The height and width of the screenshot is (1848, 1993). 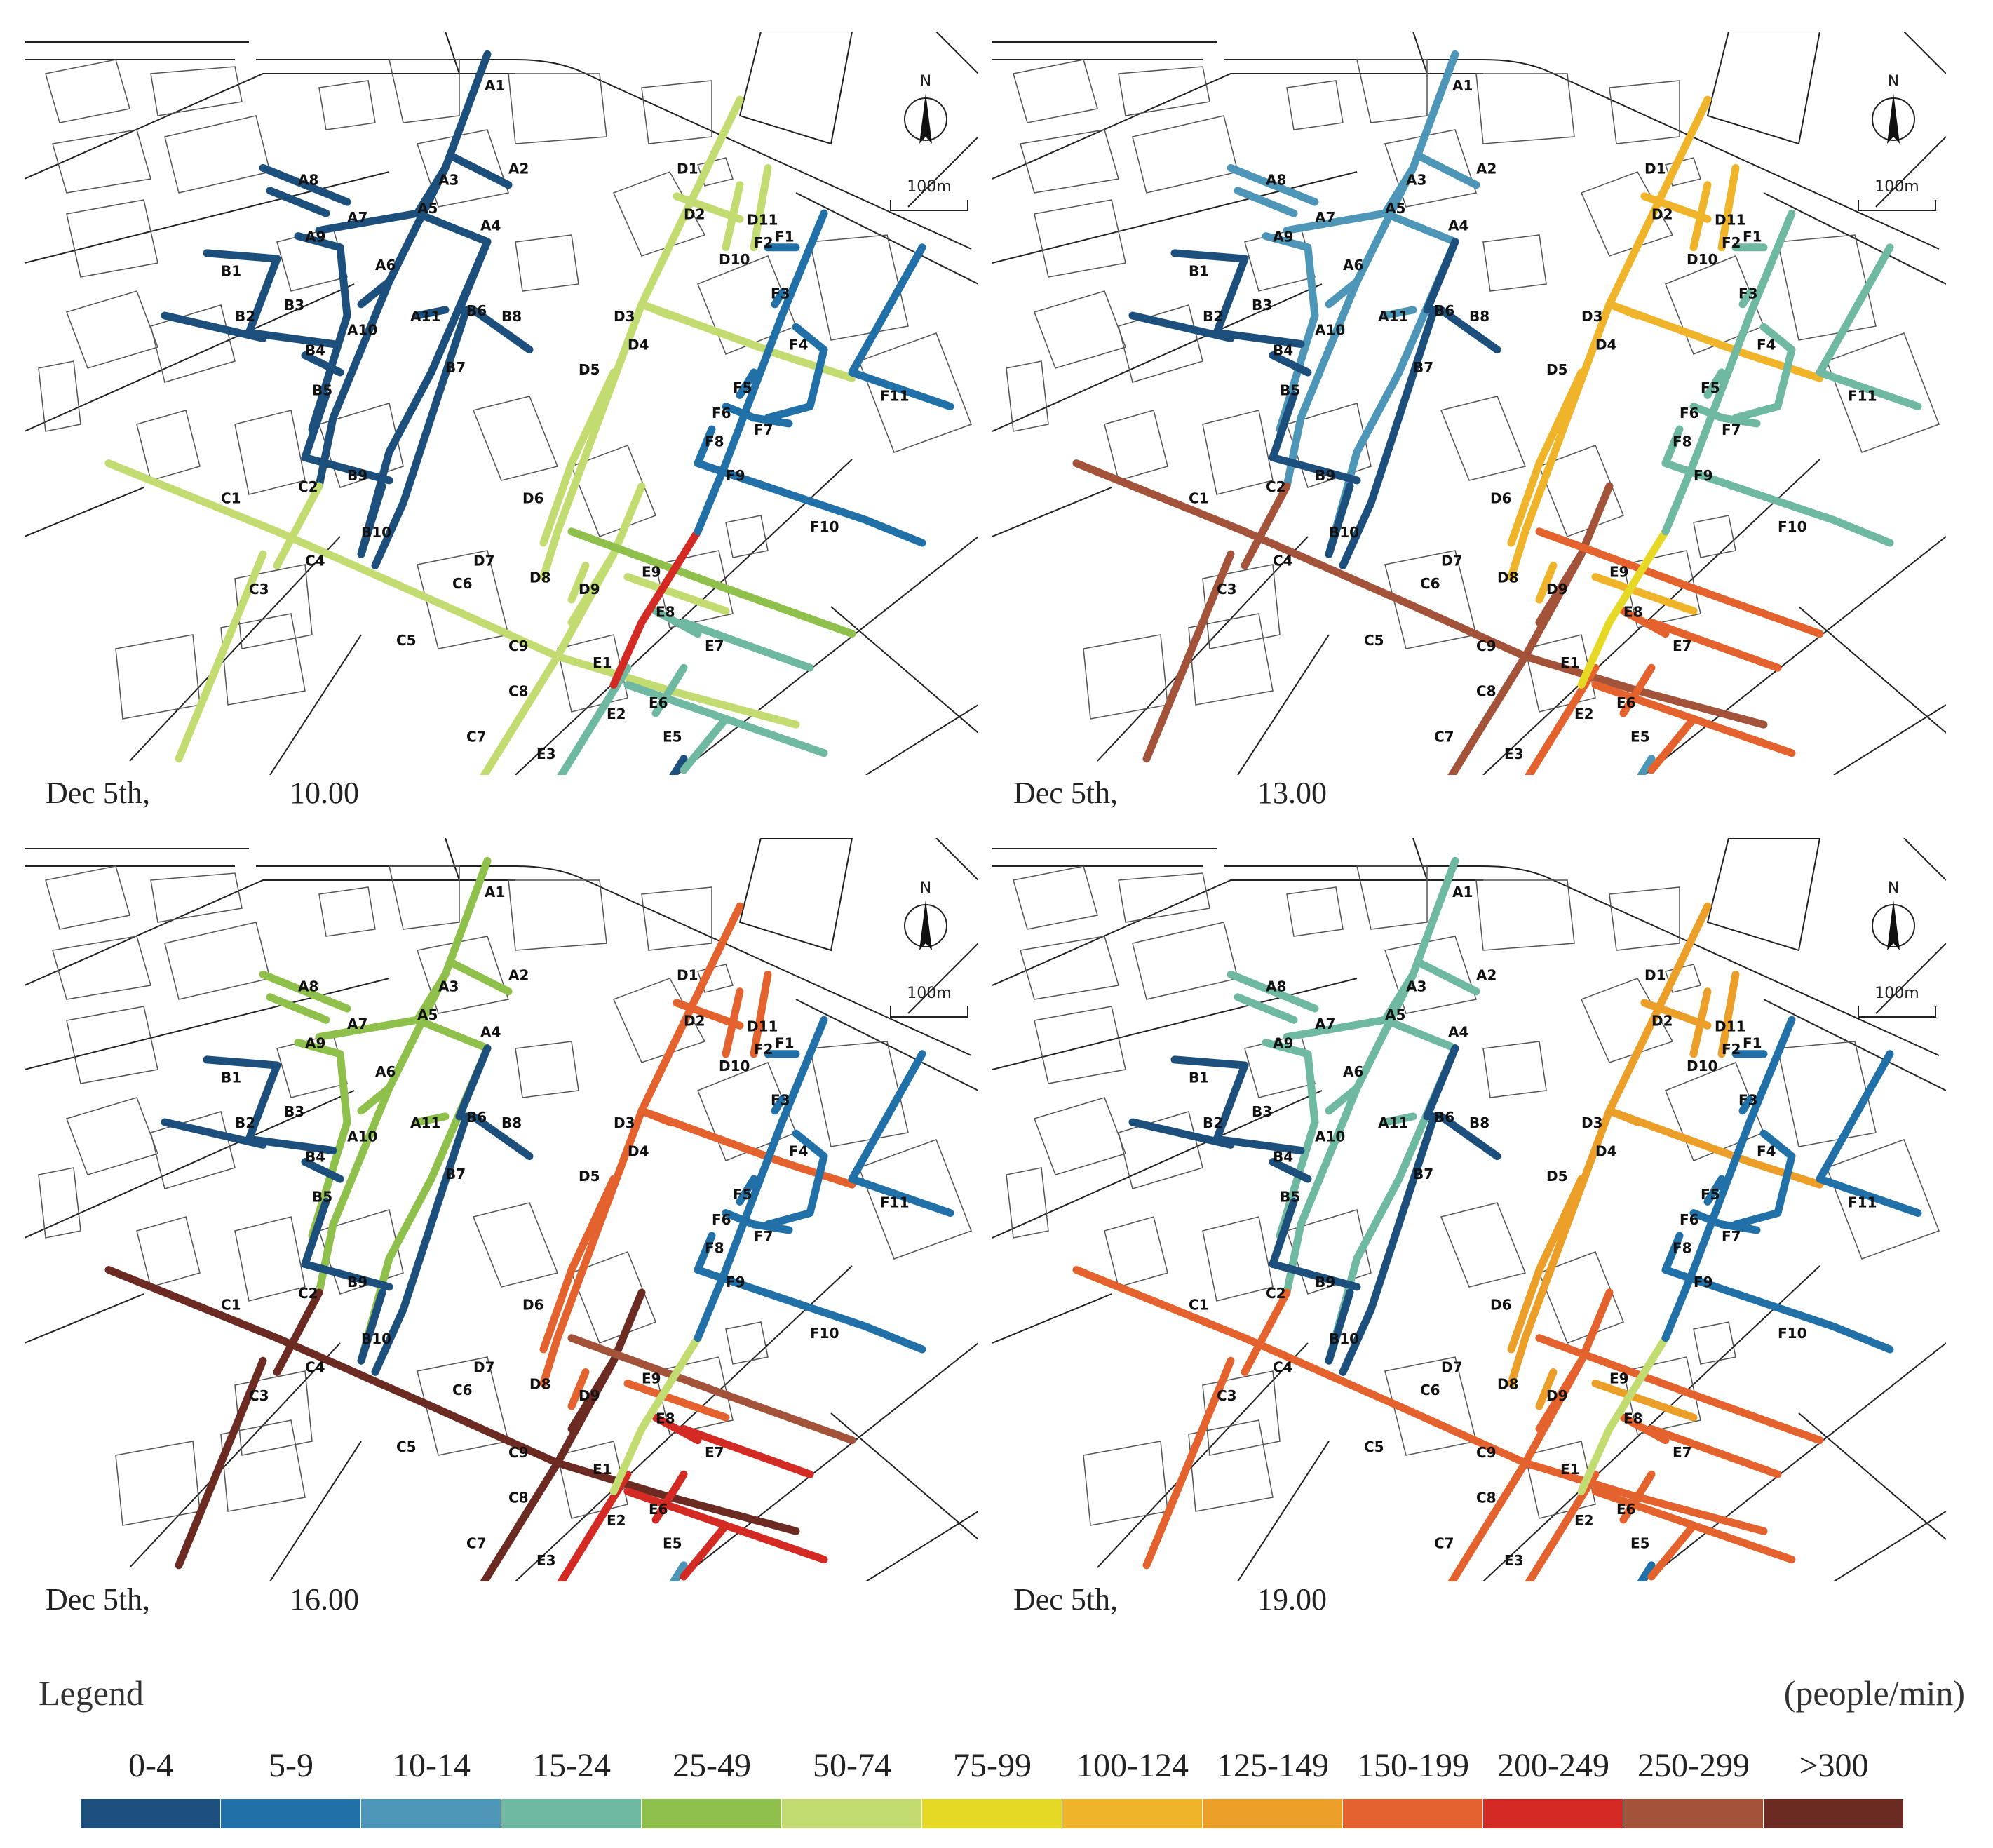 I want to click on legend-class-label: >300, so click(x=1834, y=1765).